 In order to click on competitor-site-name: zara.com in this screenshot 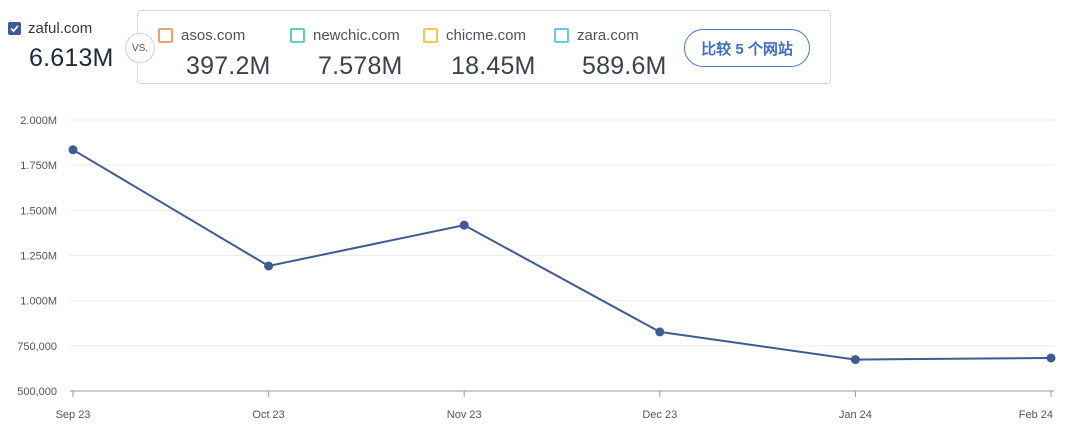, I will do `click(608, 35)`.